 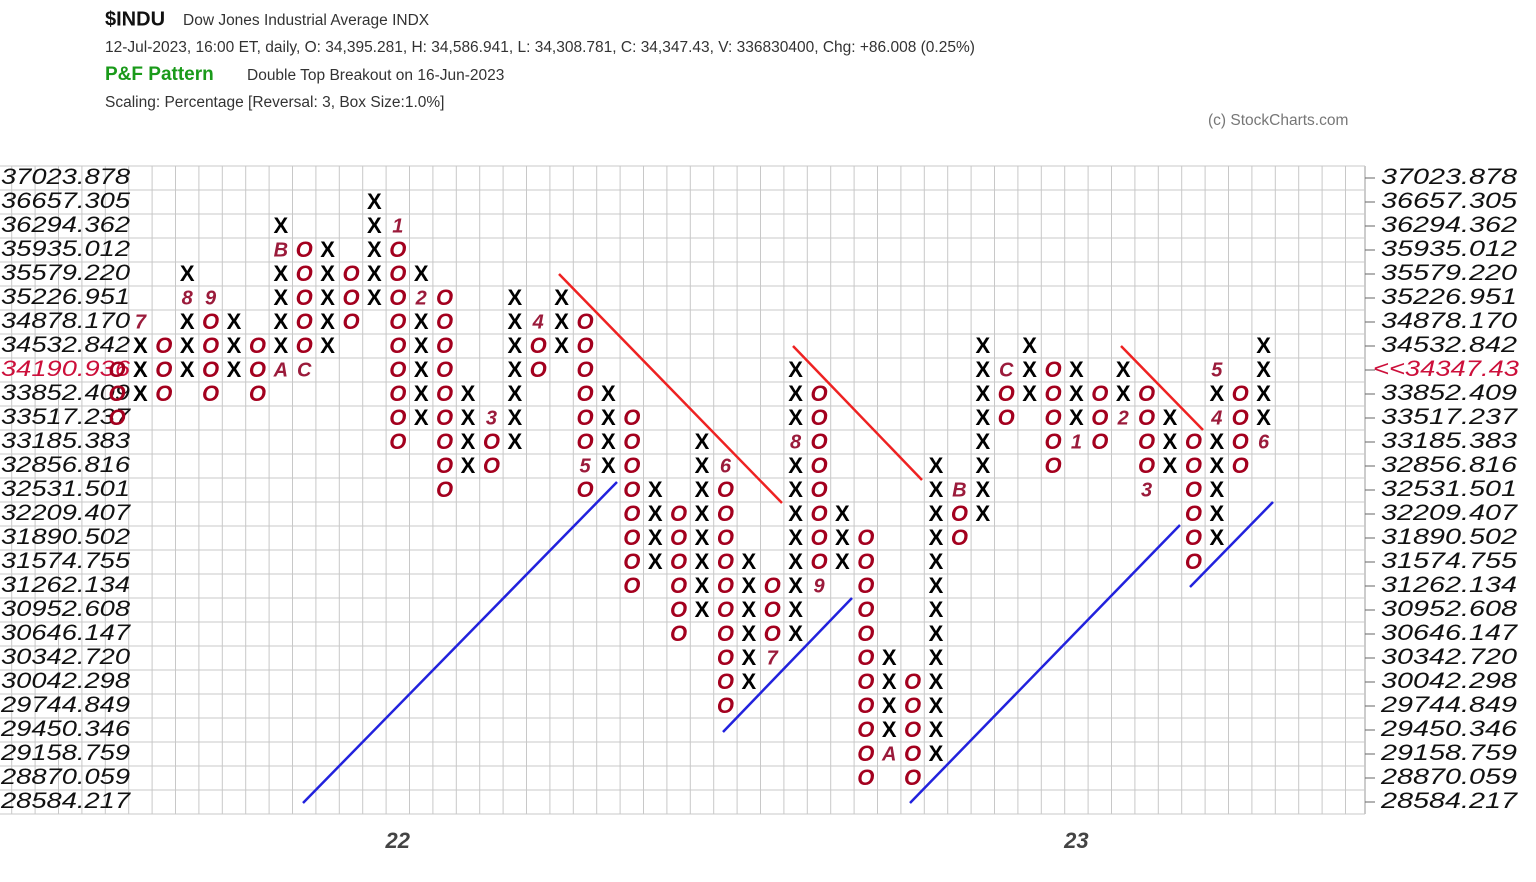 I want to click on month-marker: 5, so click(x=1217, y=370).